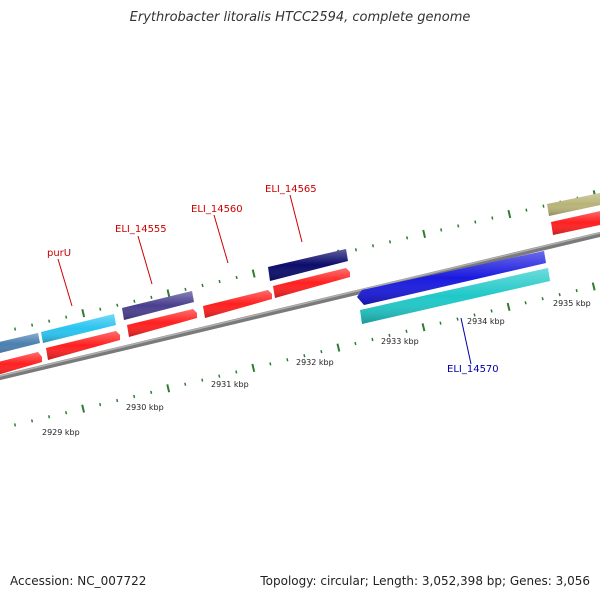  I want to click on ruler-label-2930: 2930 kbp, so click(145, 407).